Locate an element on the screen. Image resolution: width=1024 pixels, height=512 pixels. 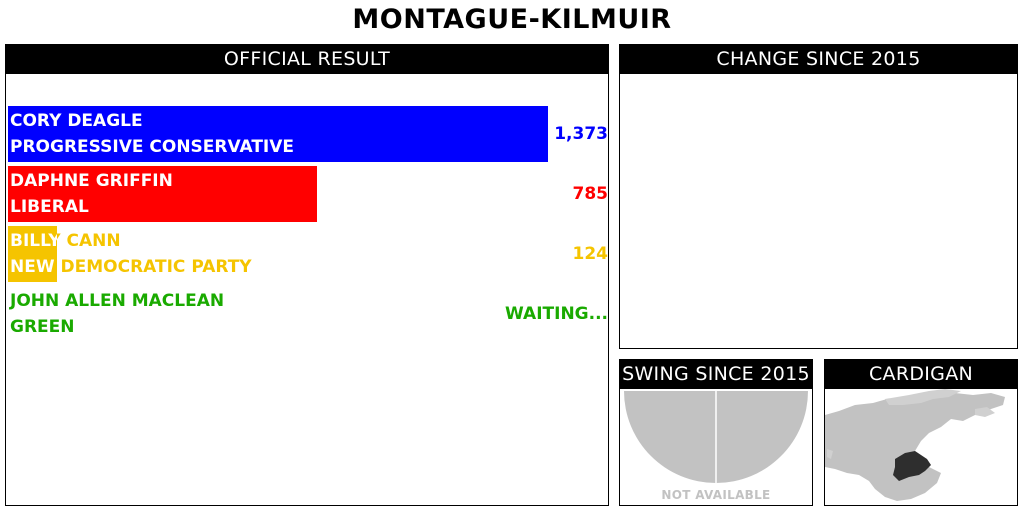
candidate-name: DAPHNE GRIFFIN is located at coordinates (91, 181).